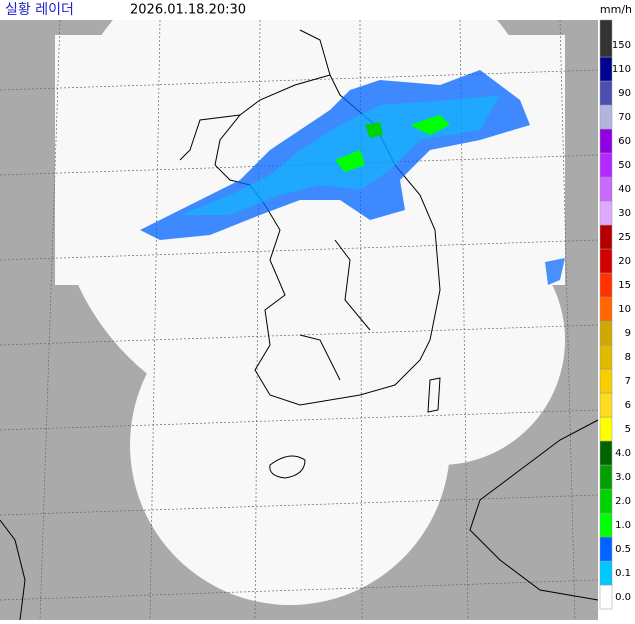 This screenshot has width=635, height=624. I want to click on legend-label: 50, so click(624, 165).